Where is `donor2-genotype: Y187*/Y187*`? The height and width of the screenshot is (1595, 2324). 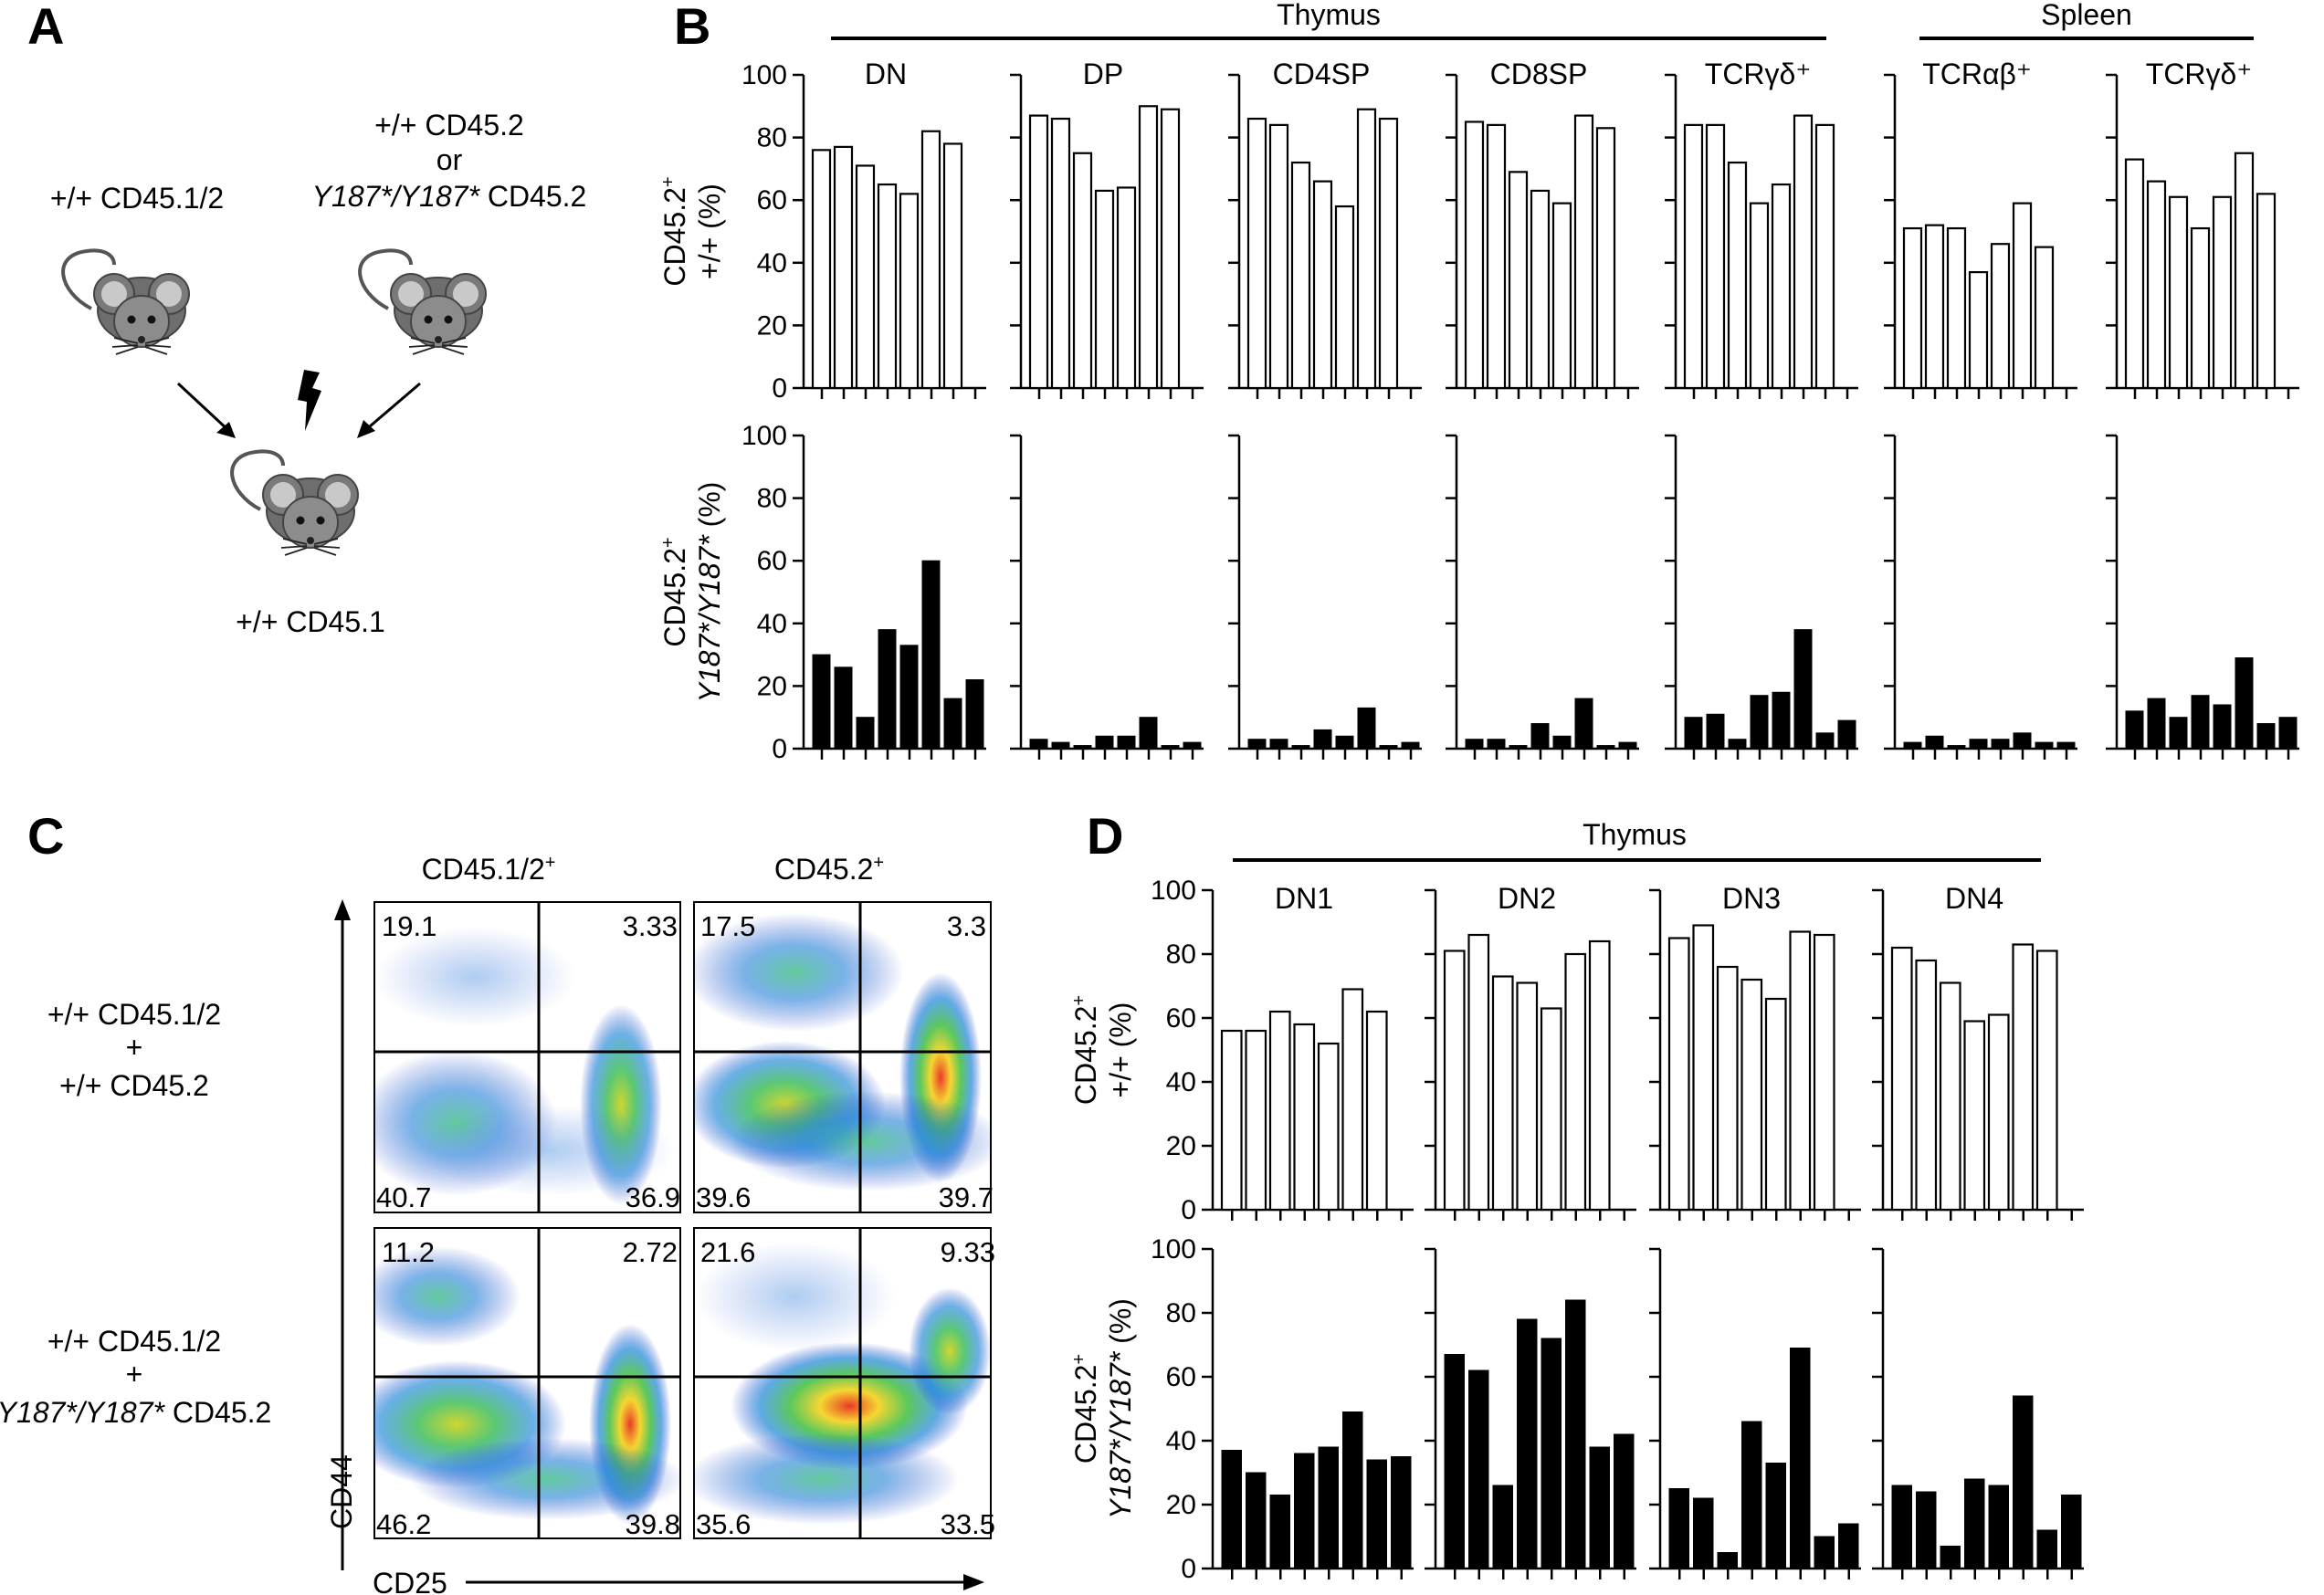
donor2-genotype: Y187*/Y187* is located at coordinates (396, 196).